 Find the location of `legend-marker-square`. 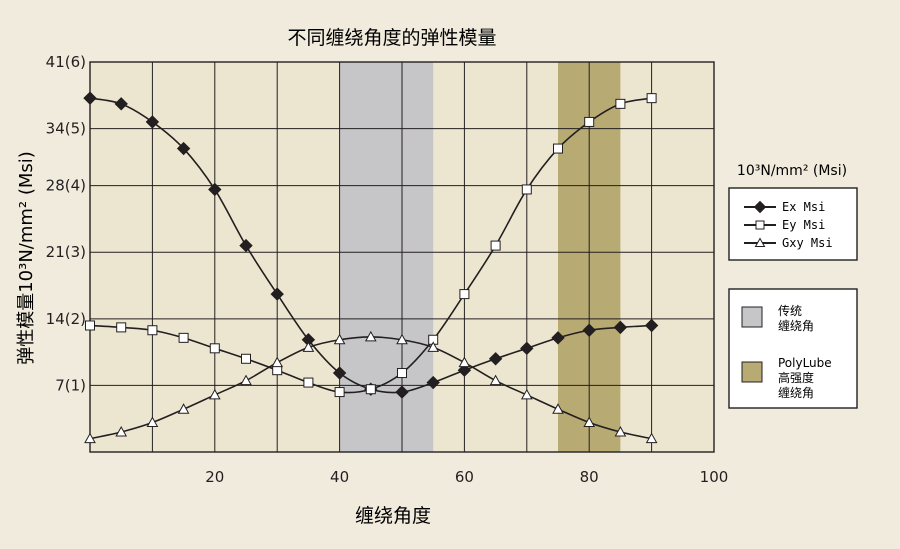

legend-marker-square is located at coordinates (760, 225).